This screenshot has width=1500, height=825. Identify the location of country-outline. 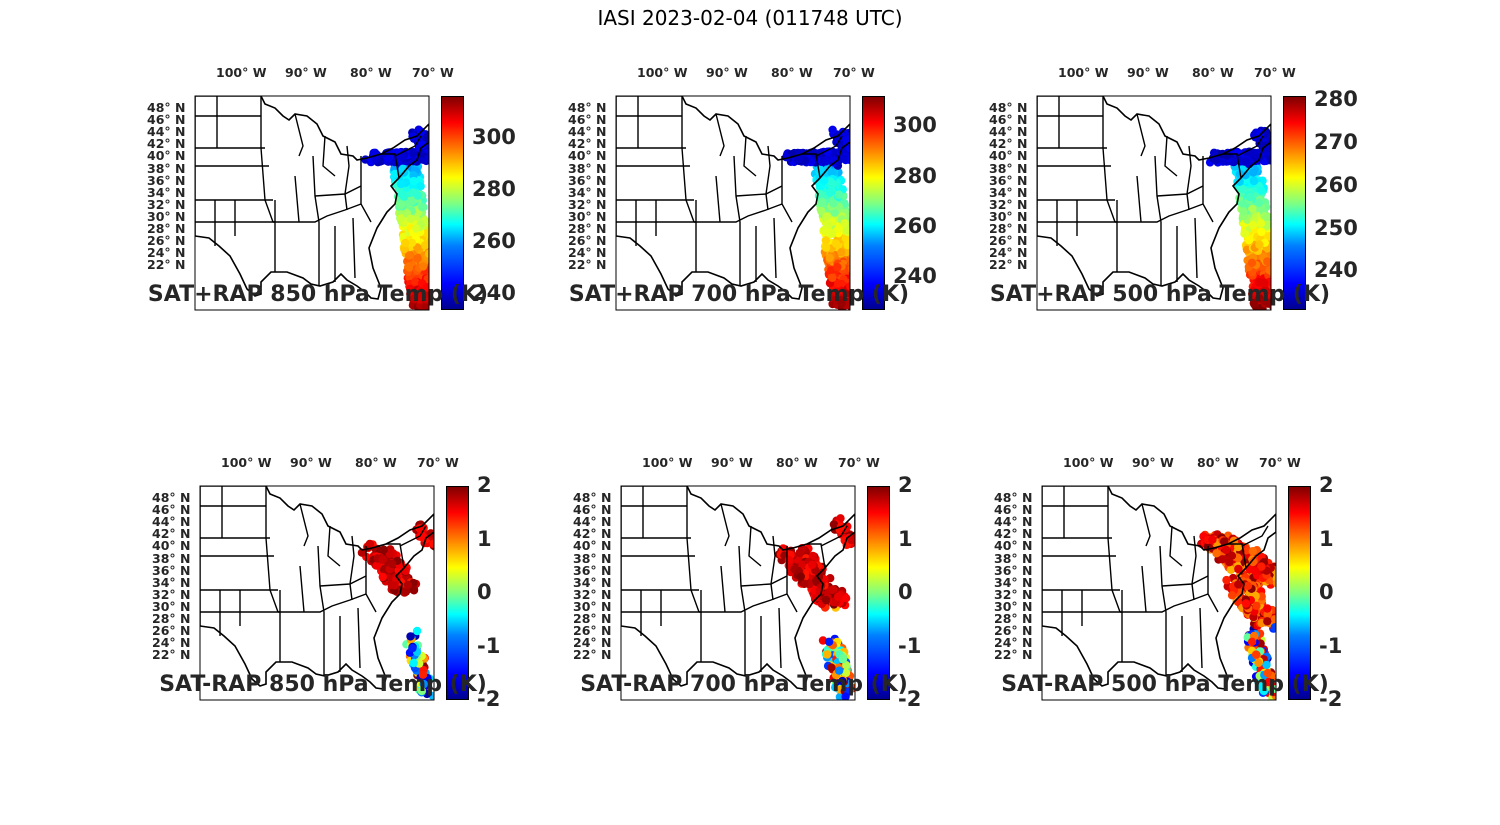
(733, 198).